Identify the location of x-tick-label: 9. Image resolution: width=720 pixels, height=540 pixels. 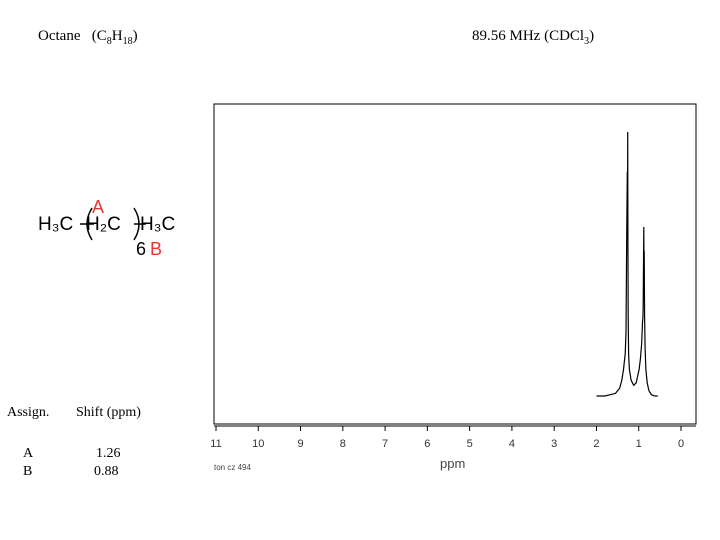
(300, 444).